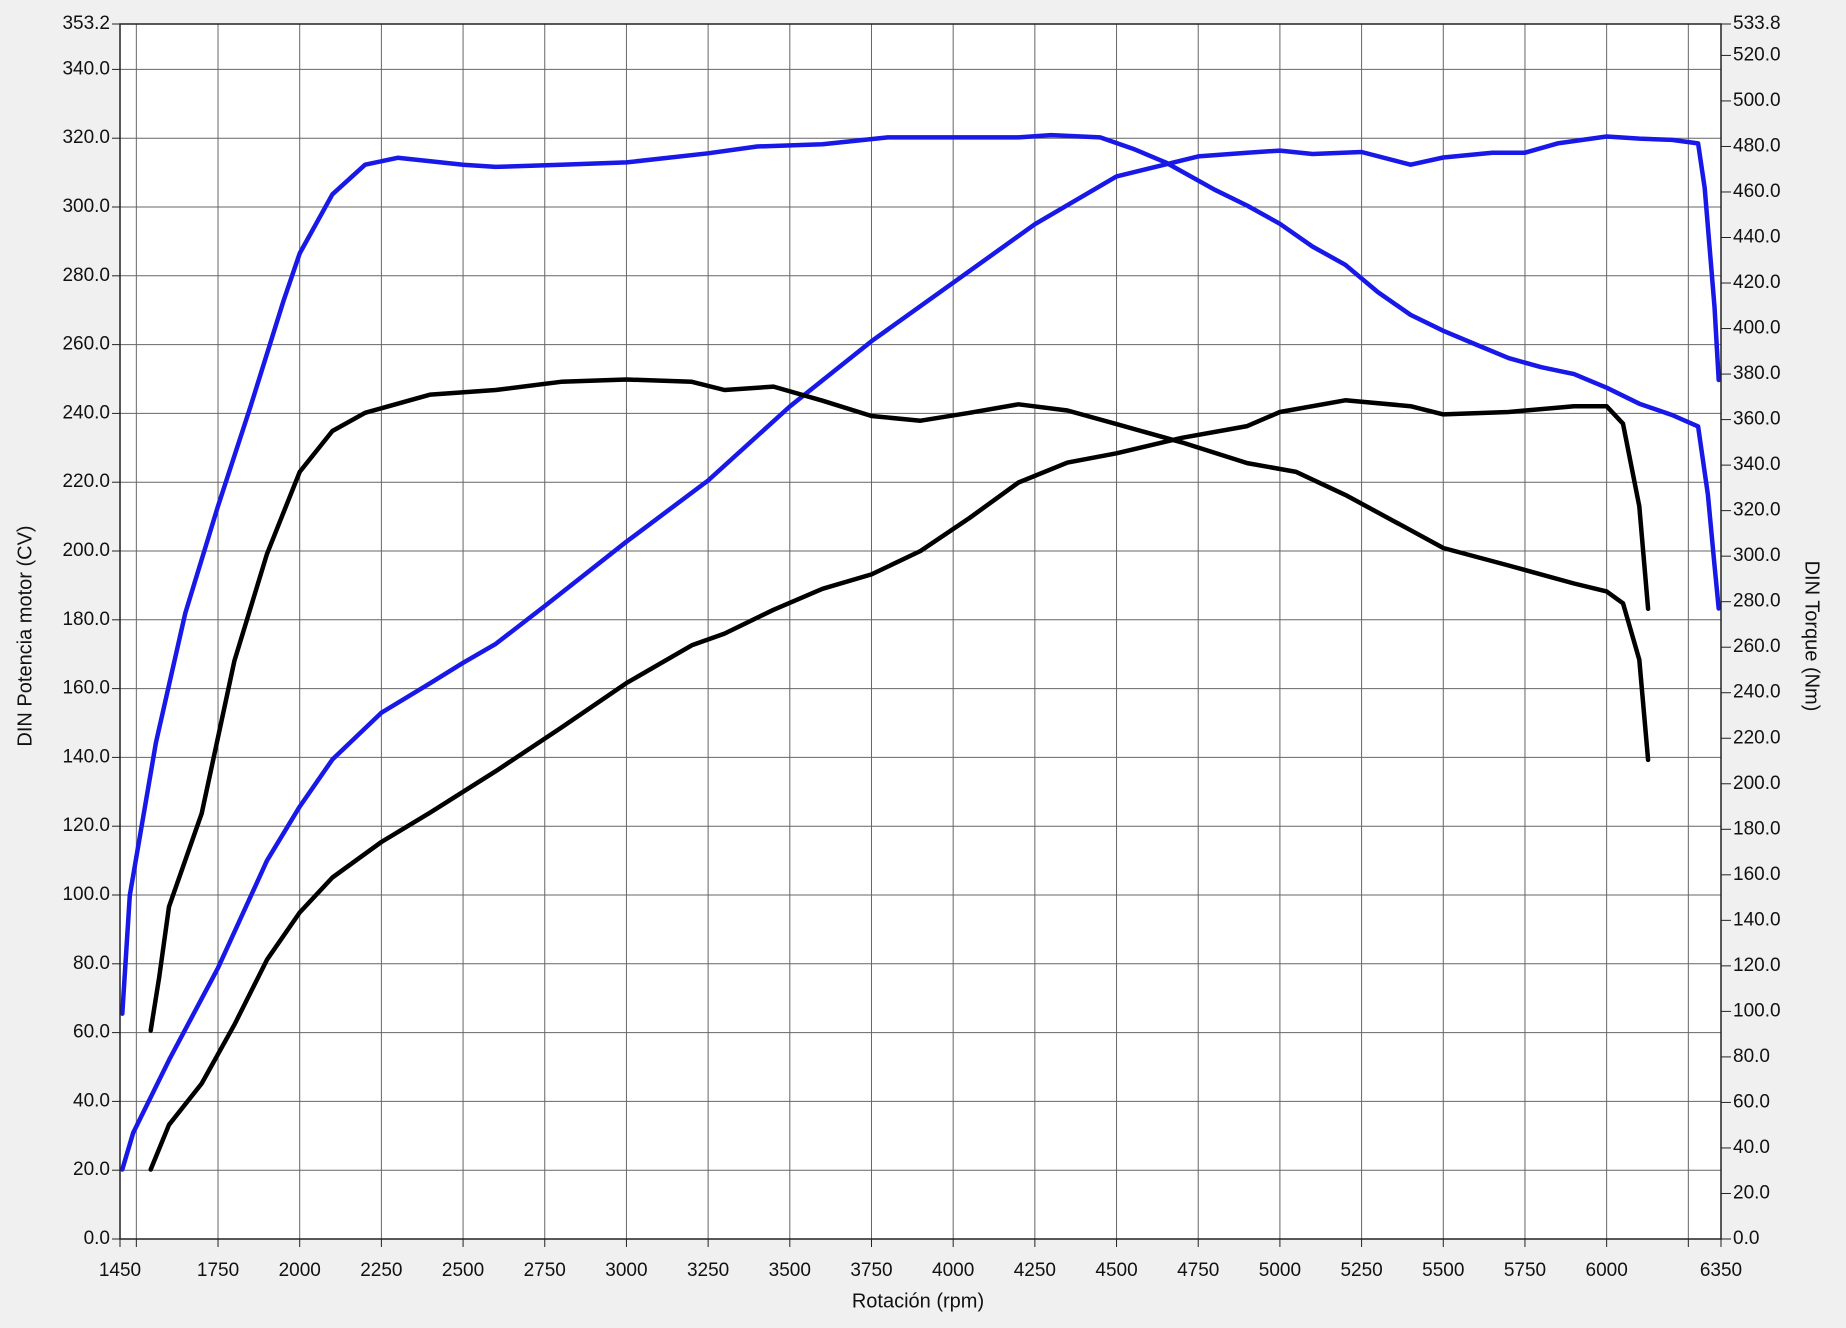 This screenshot has width=1846, height=1328. I want to click on y2-tick-label: 300.0, so click(1757, 555).